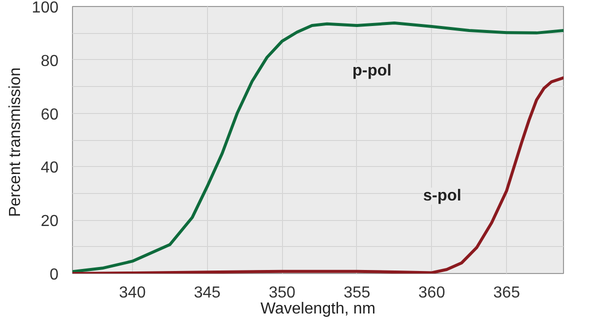  Describe the element at coordinates (432, 293) in the screenshot. I see `x-tick-label: 360` at that location.